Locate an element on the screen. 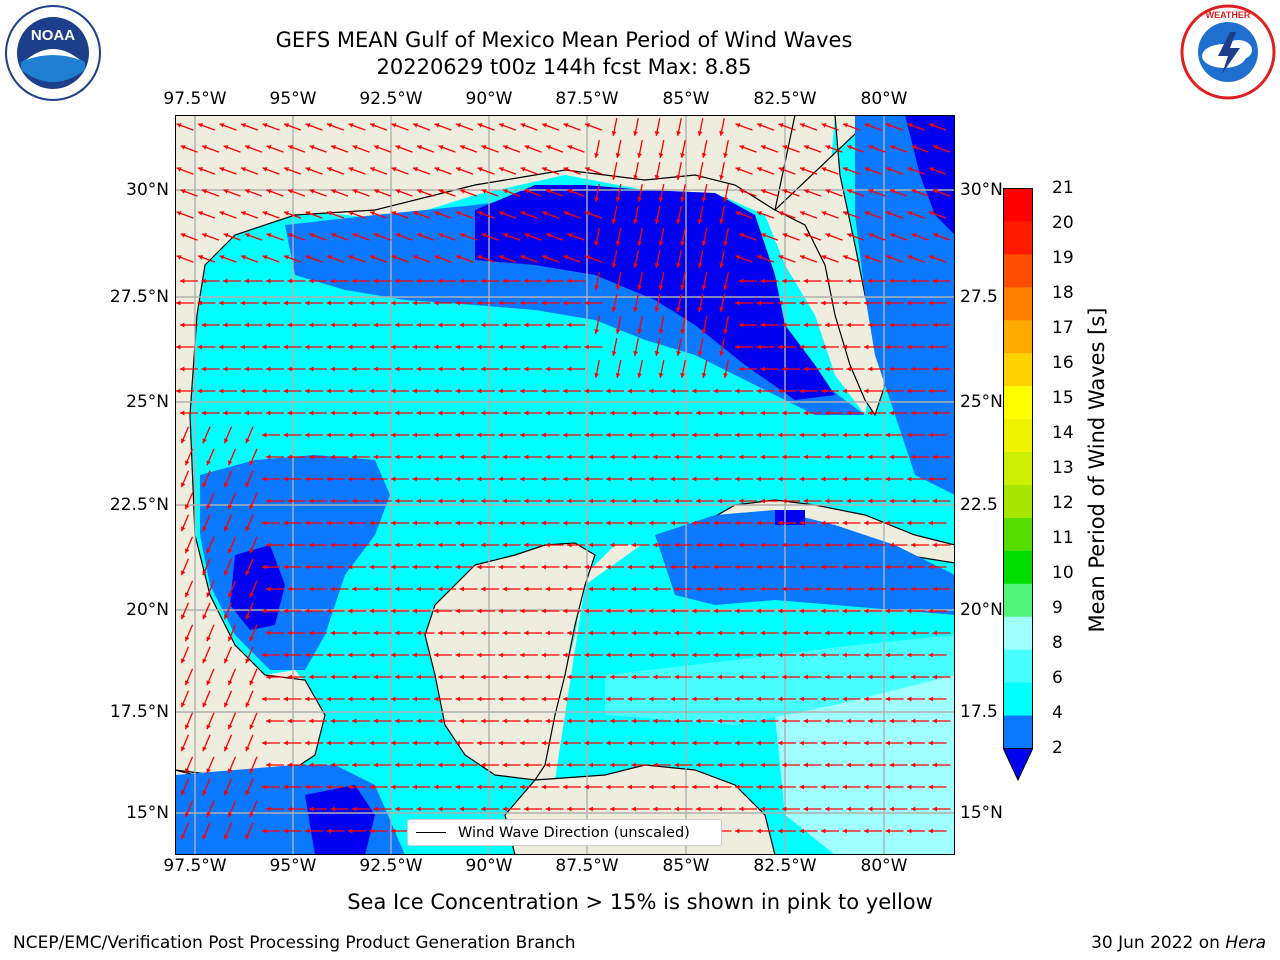 Image resolution: width=1280 pixels, height=960 pixels. nws-logo: WEATHER is located at coordinates (1228, 52).